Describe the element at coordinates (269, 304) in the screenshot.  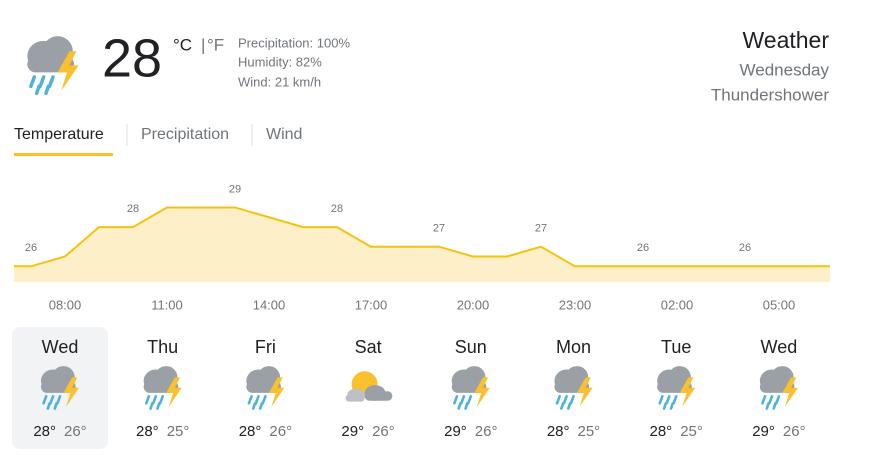
I see `x-tick-label: 14:00` at that location.